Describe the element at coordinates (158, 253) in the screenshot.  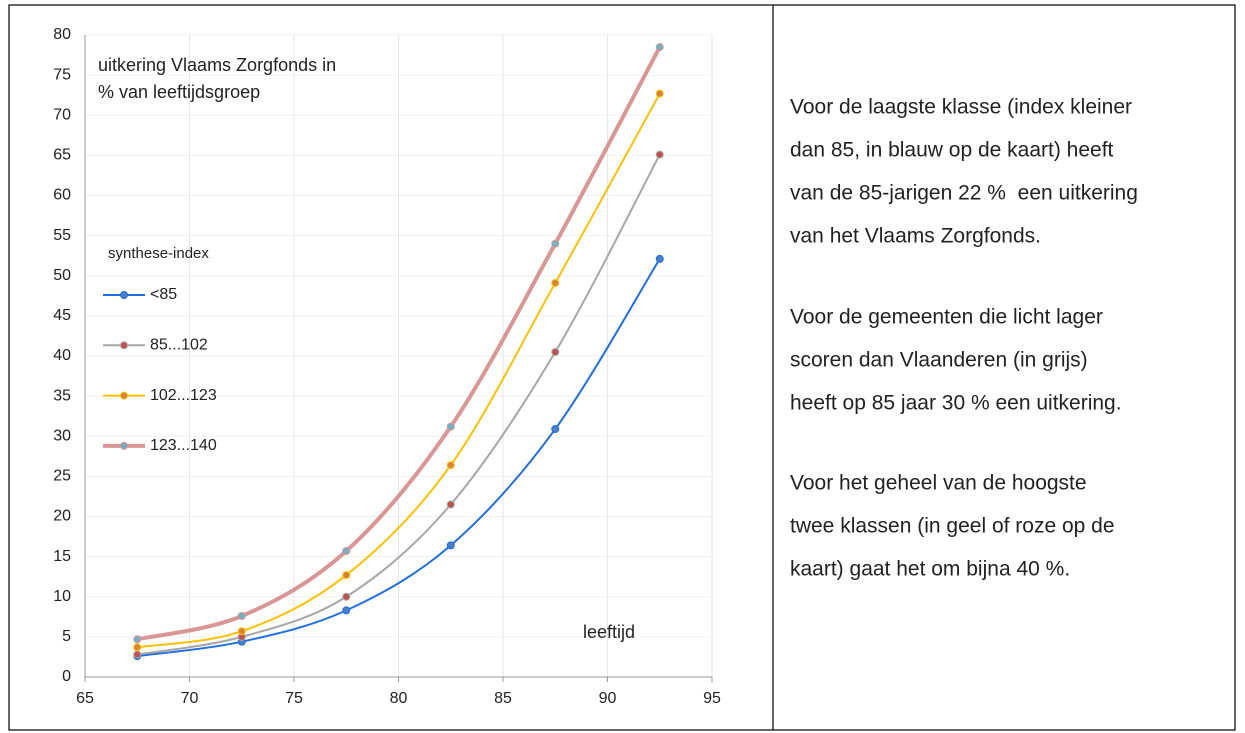
I see `legend-title: synthese-index` at that location.